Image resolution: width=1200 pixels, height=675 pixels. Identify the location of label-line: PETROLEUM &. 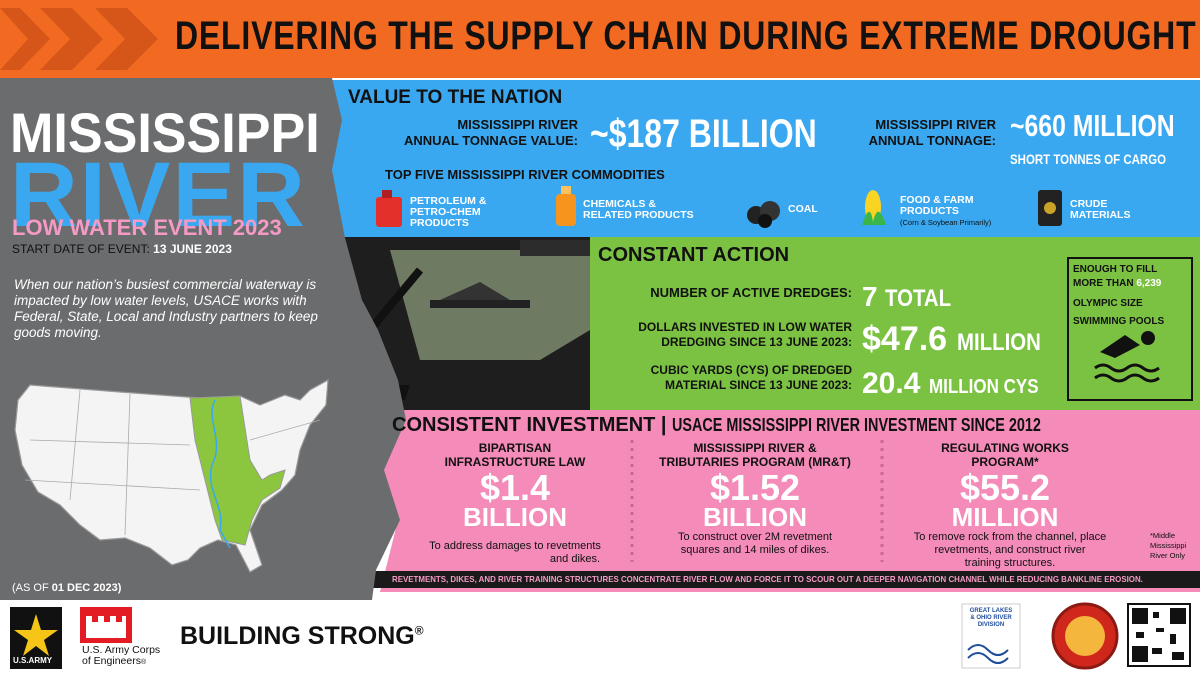
(448, 201).